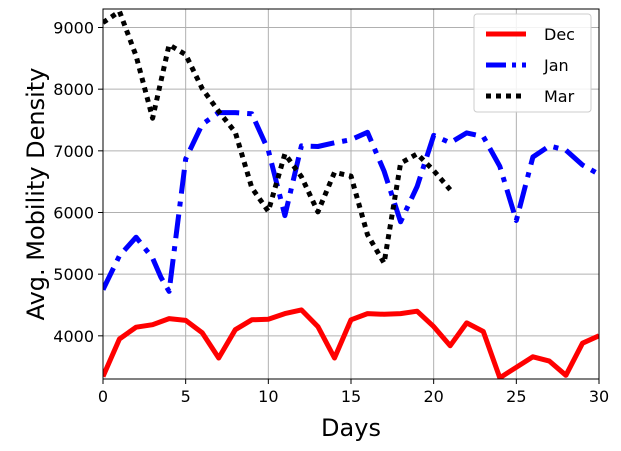 The width and height of the screenshot is (621, 451). Describe the element at coordinates (556, 65) in the screenshot. I see `legend-label-jan: Jan` at that location.